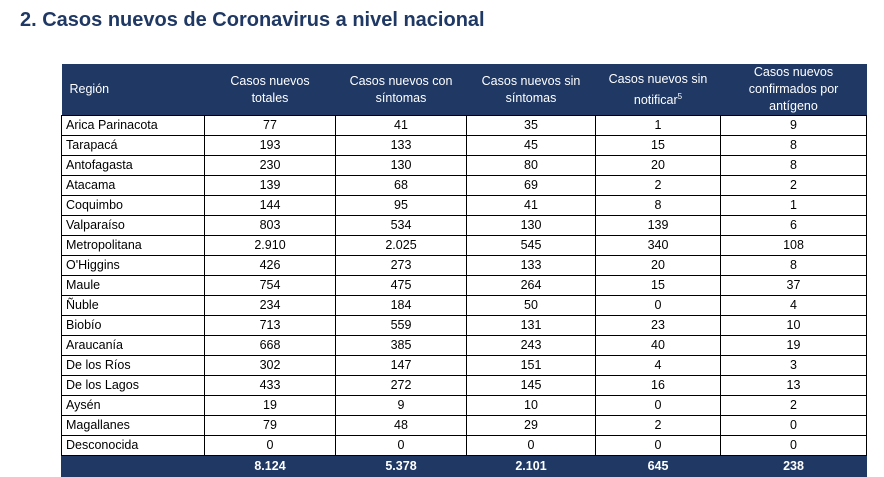 The width and height of the screenshot is (884, 477). What do you see at coordinates (133, 425) in the screenshot?
I see `region-cell: Magallanes` at bounding box center [133, 425].